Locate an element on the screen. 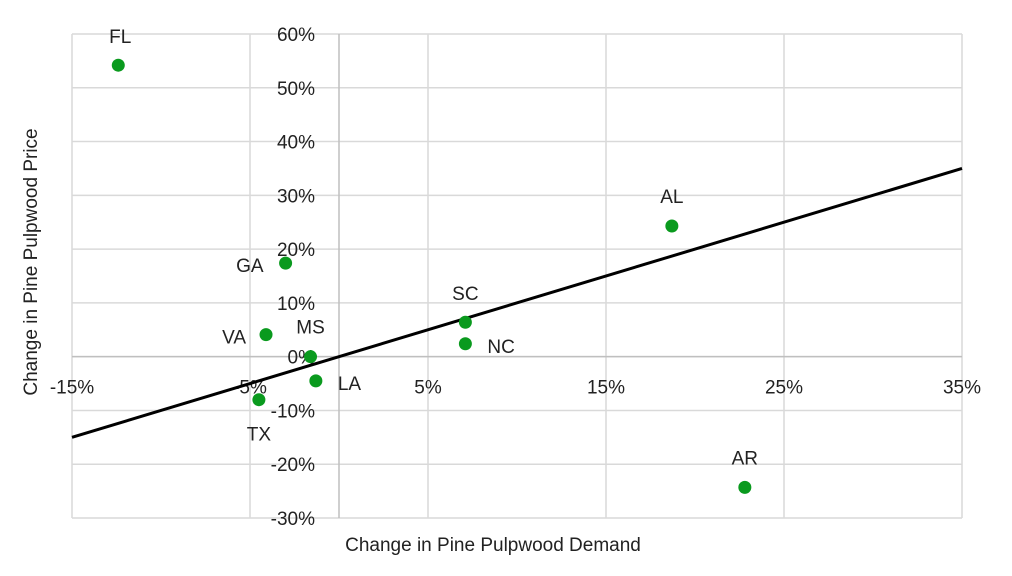 The width and height of the screenshot is (1012, 576). y-tick-label: 10% is located at coordinates (296, 304).